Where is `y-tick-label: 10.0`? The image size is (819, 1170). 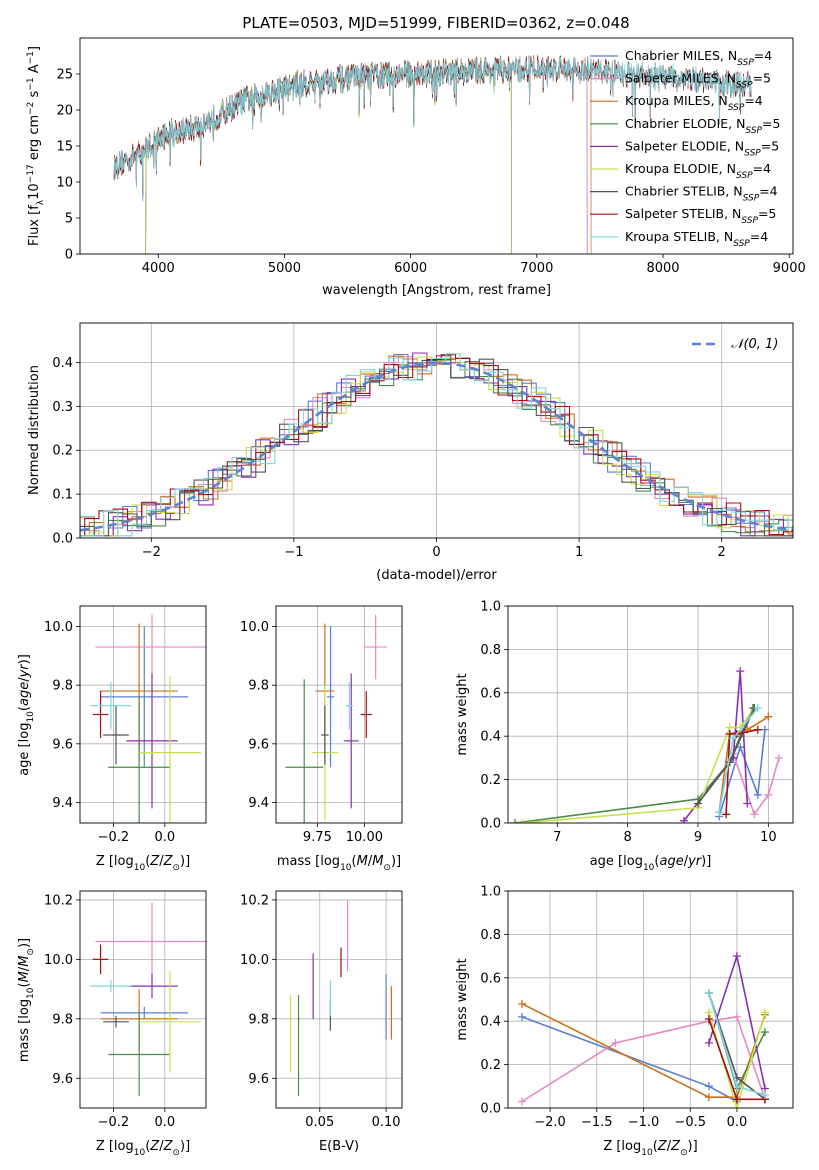
y-tick-label: 10.0 is located at coordinates (58, 627).